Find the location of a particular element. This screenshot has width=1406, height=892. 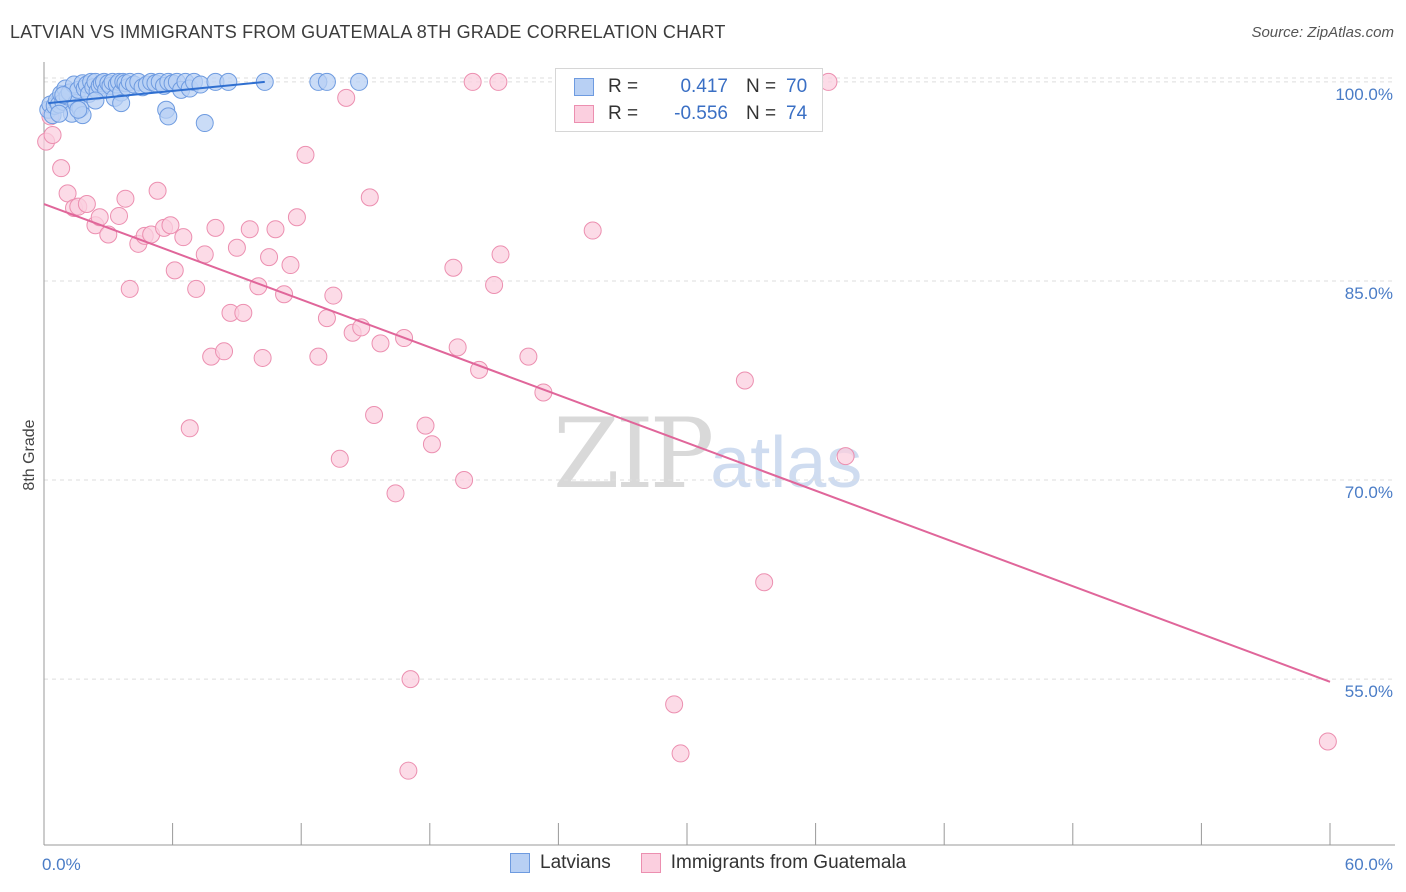

watermark-atlas: atlas is located at coordinates (786, 463).